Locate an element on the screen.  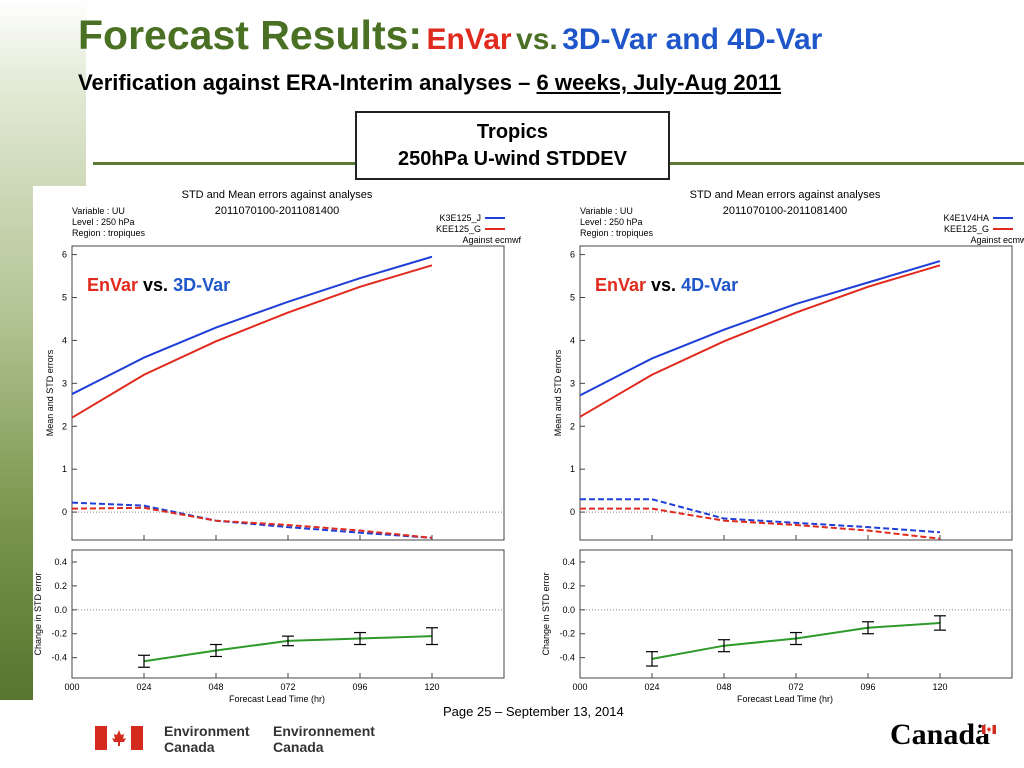
divider-right is located at coordinates (847, 163).